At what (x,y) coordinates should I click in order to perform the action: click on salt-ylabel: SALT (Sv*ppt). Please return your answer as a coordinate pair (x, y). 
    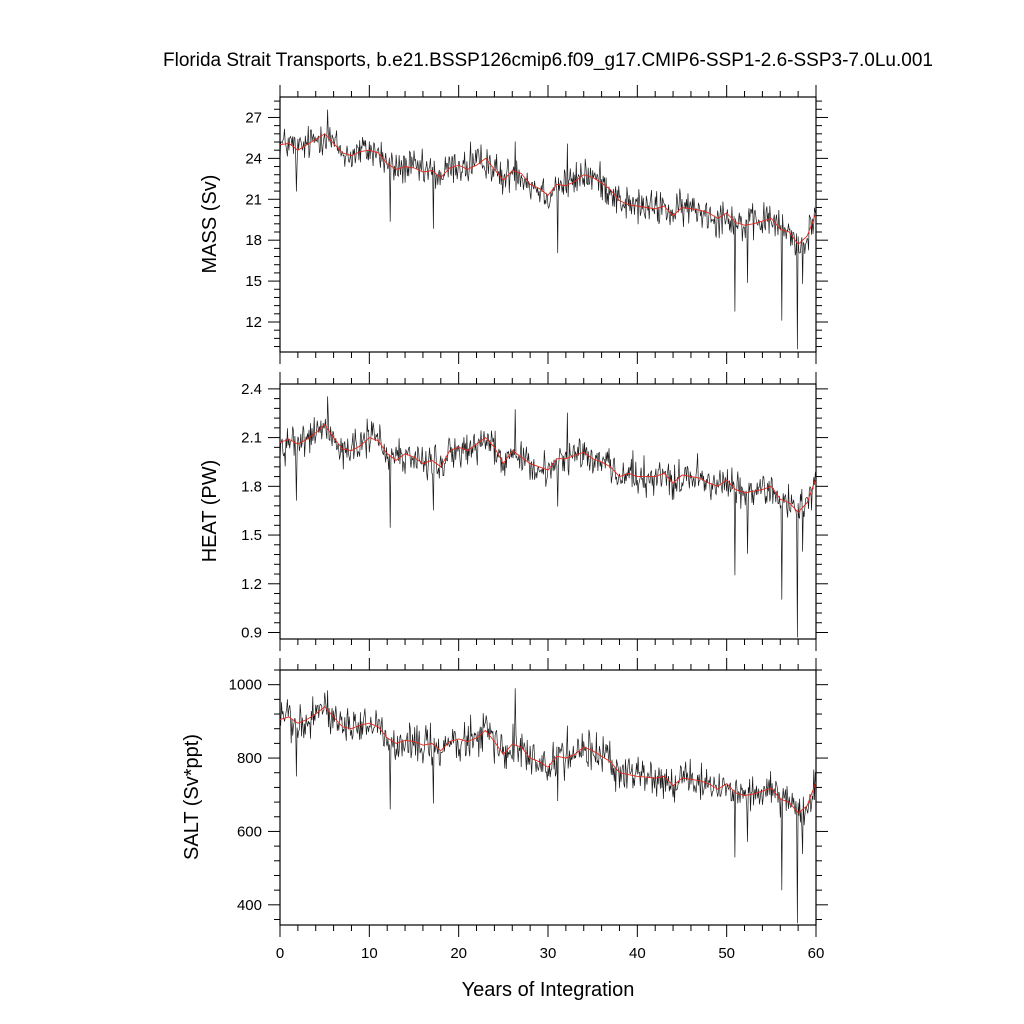
    Looking at the image, I should click on (192, 797).